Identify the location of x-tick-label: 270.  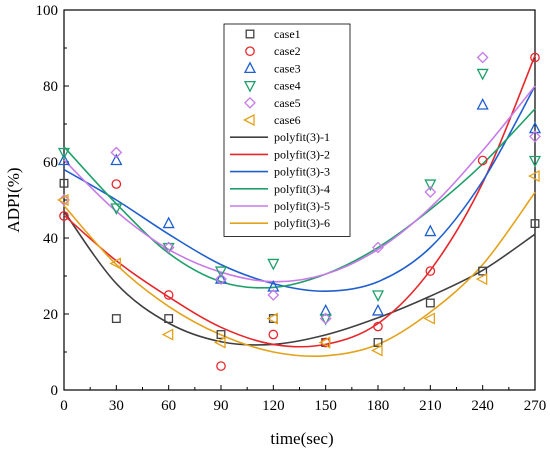
(535, 406).